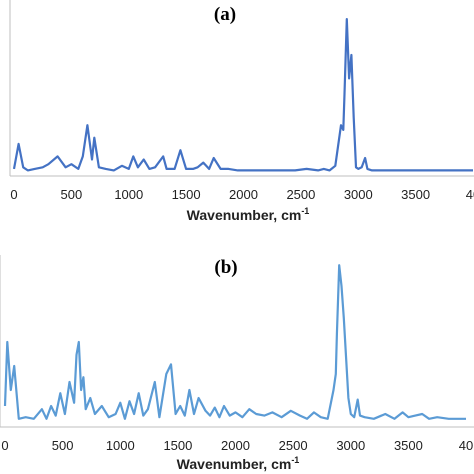 The width and height of the screenshot is (474, 474). What do you see at coordinates (358, 194) in the screenshot?
I see `panel-a-x-tick-label: 3000` at bounding box center [358, 194].